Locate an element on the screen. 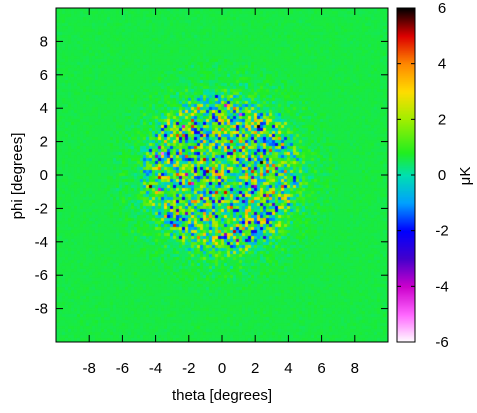  x-tick-label: 8 is located at coordinates (355, 368).